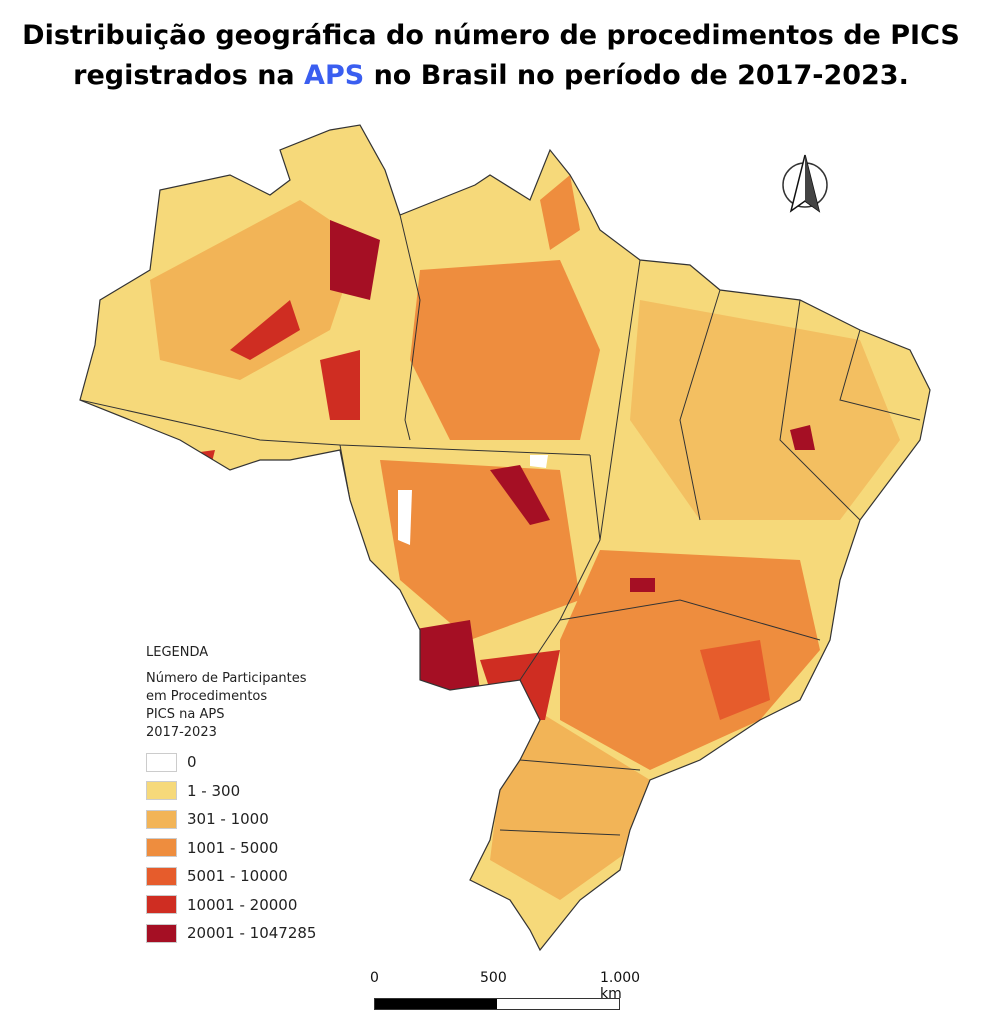 The height and width of the screenshot is (1024, 982). I want to click on legend-heading: LEGENDA, so click(177, 652).